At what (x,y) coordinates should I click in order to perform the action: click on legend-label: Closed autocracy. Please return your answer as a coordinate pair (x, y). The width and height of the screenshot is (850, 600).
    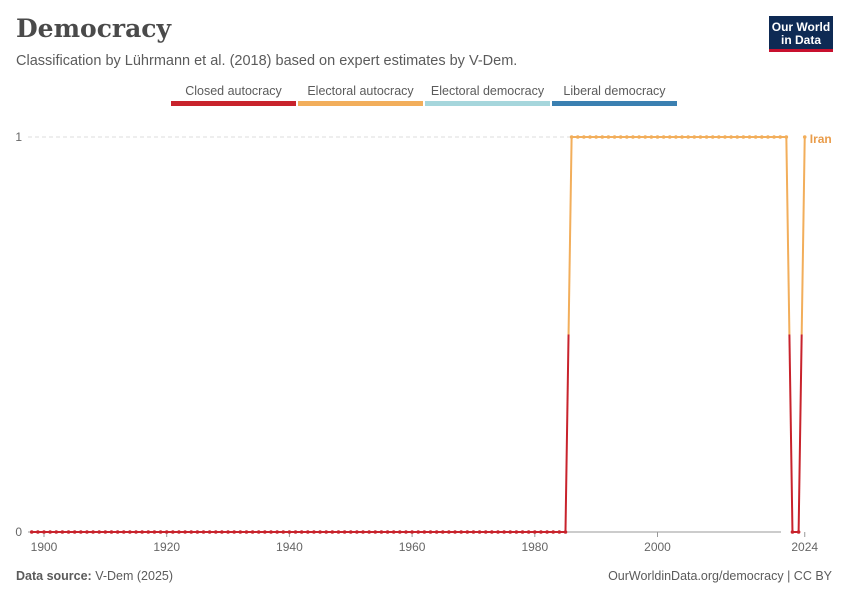
    Looking at the image, I should click on (233, 91).